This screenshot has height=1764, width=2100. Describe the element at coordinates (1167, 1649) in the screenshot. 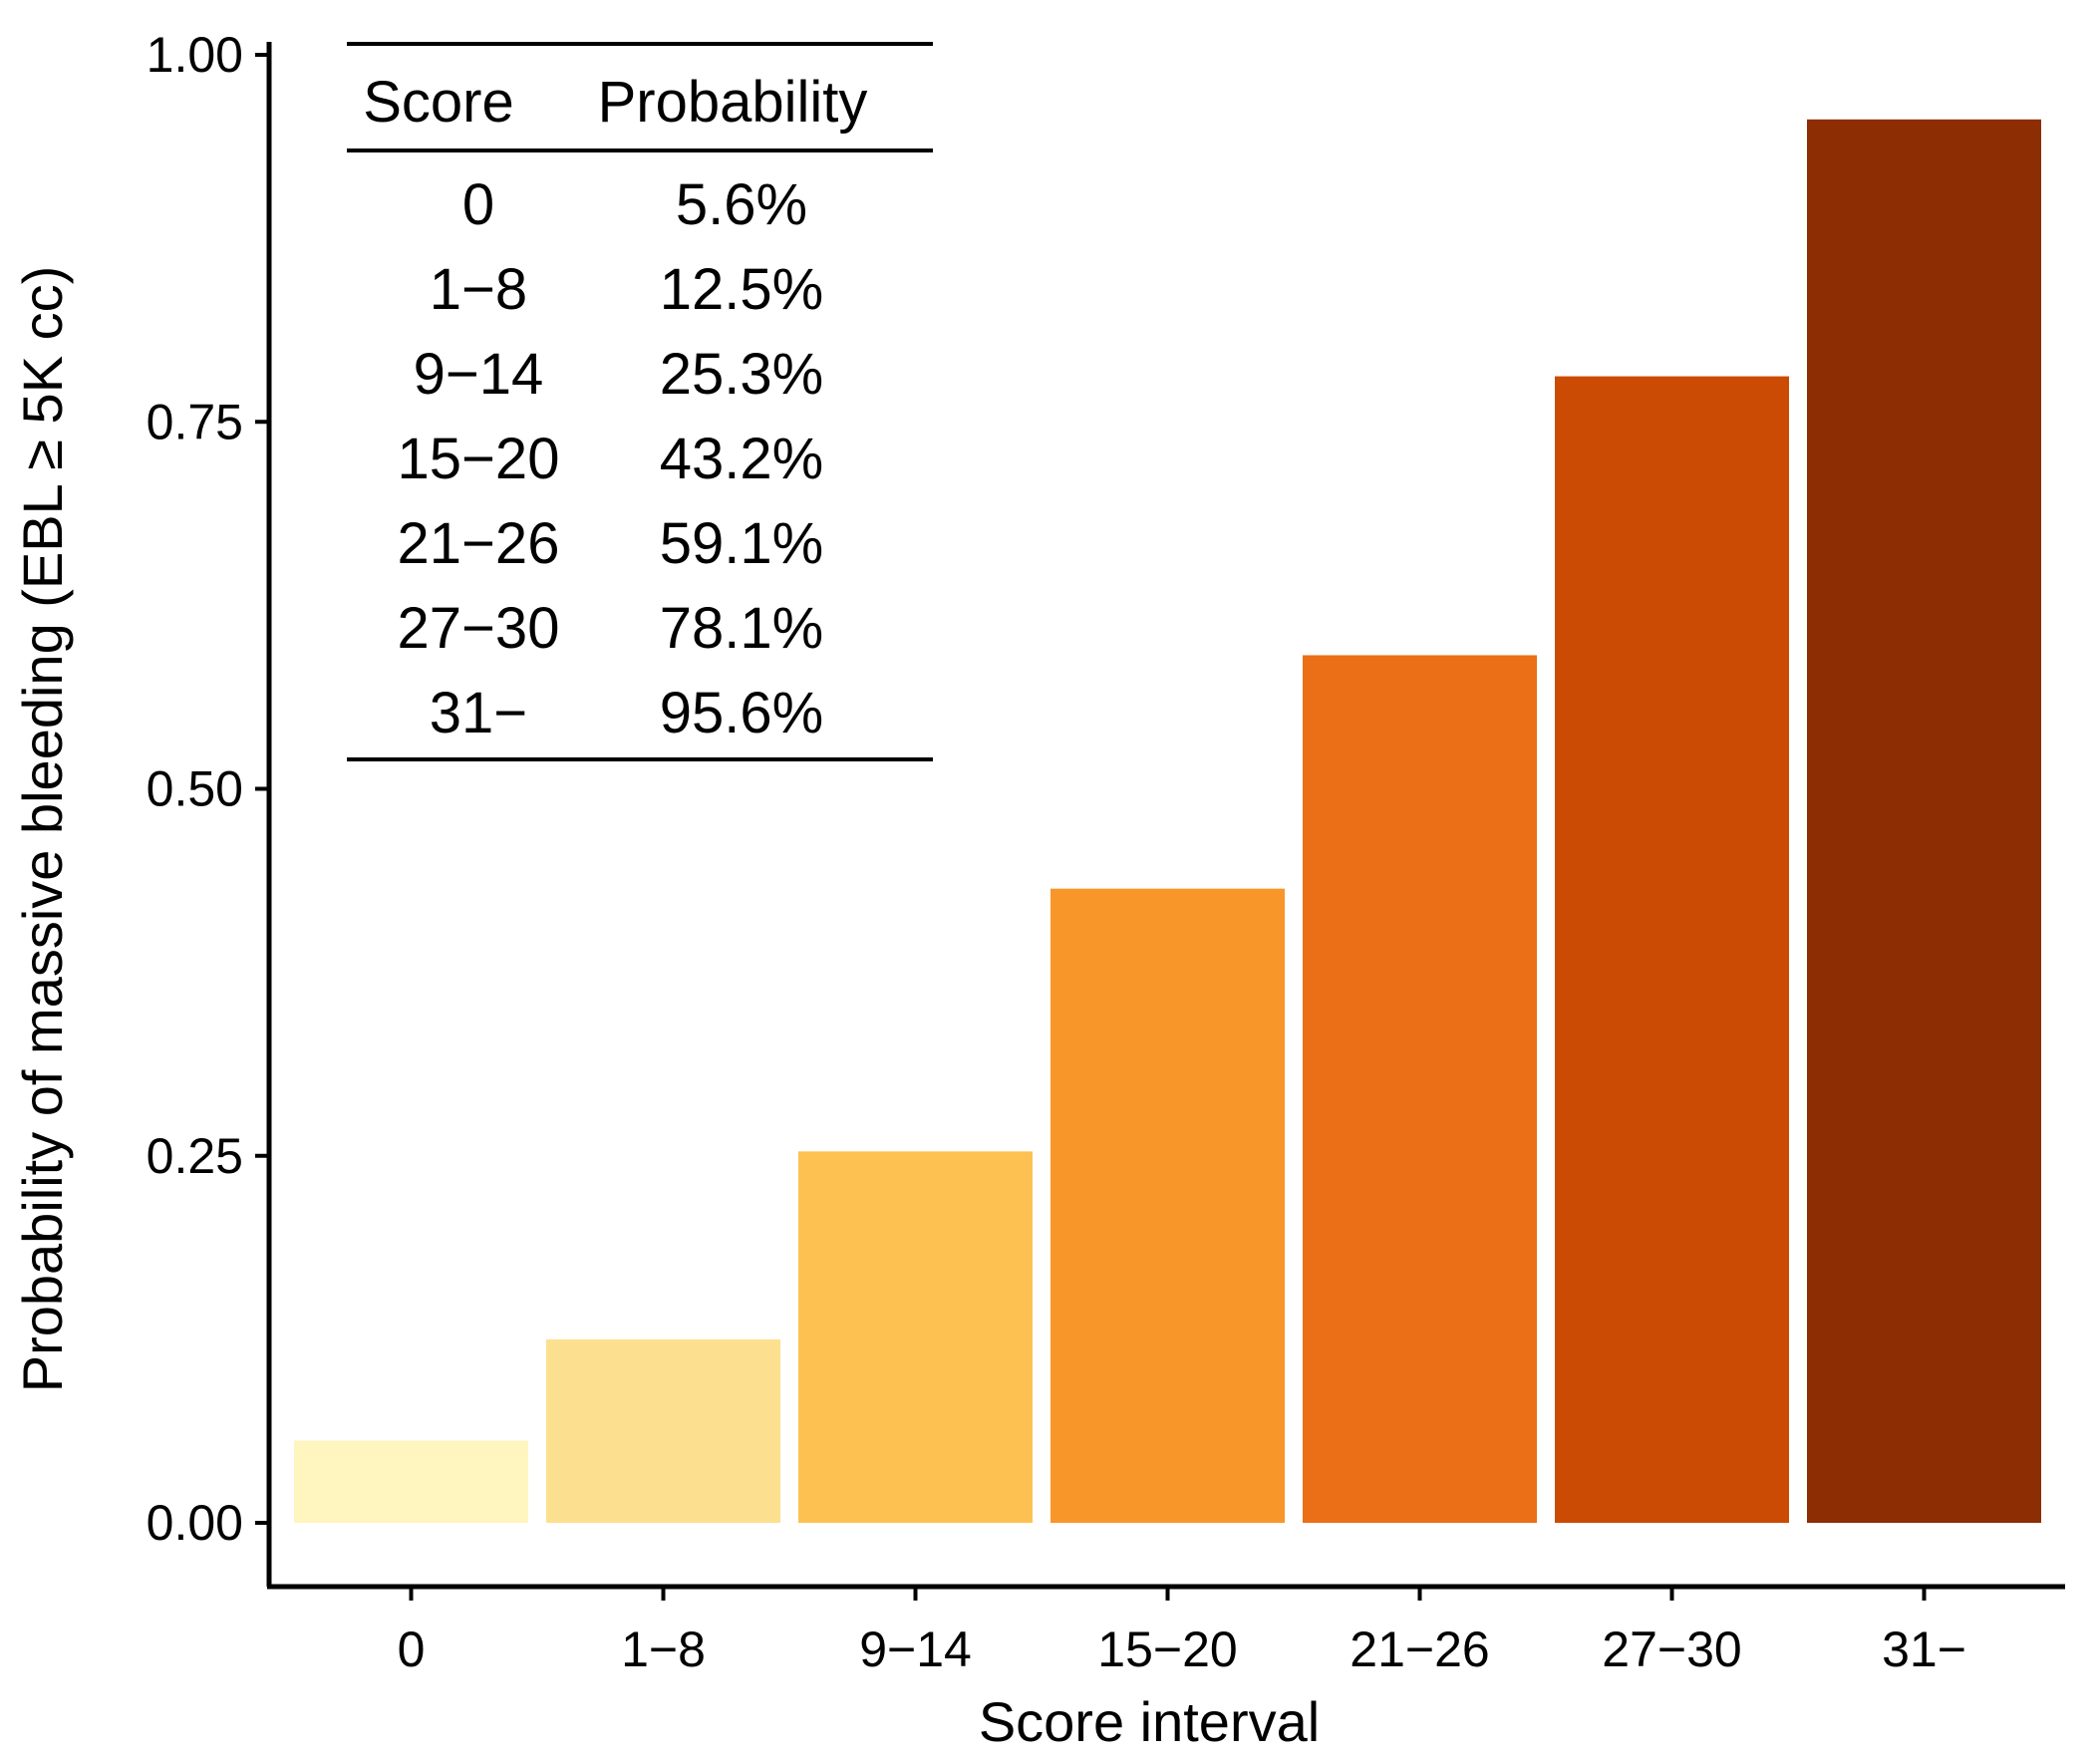

I see `x-tick-label-3: 15−20` at that location.